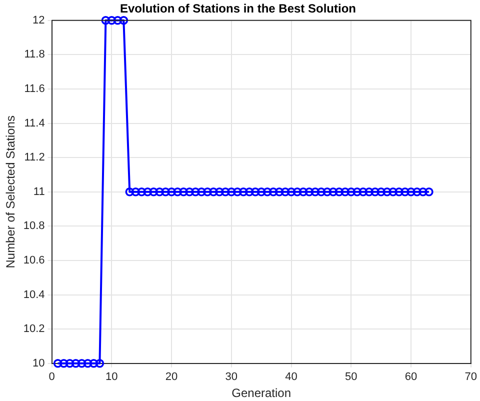 The height and width of the screenshot is (401, 480). What do you see at coordinates (34, 260) in the screenshot?
I see `y-tick-label: 10.6` at bounding box center [34, 260].